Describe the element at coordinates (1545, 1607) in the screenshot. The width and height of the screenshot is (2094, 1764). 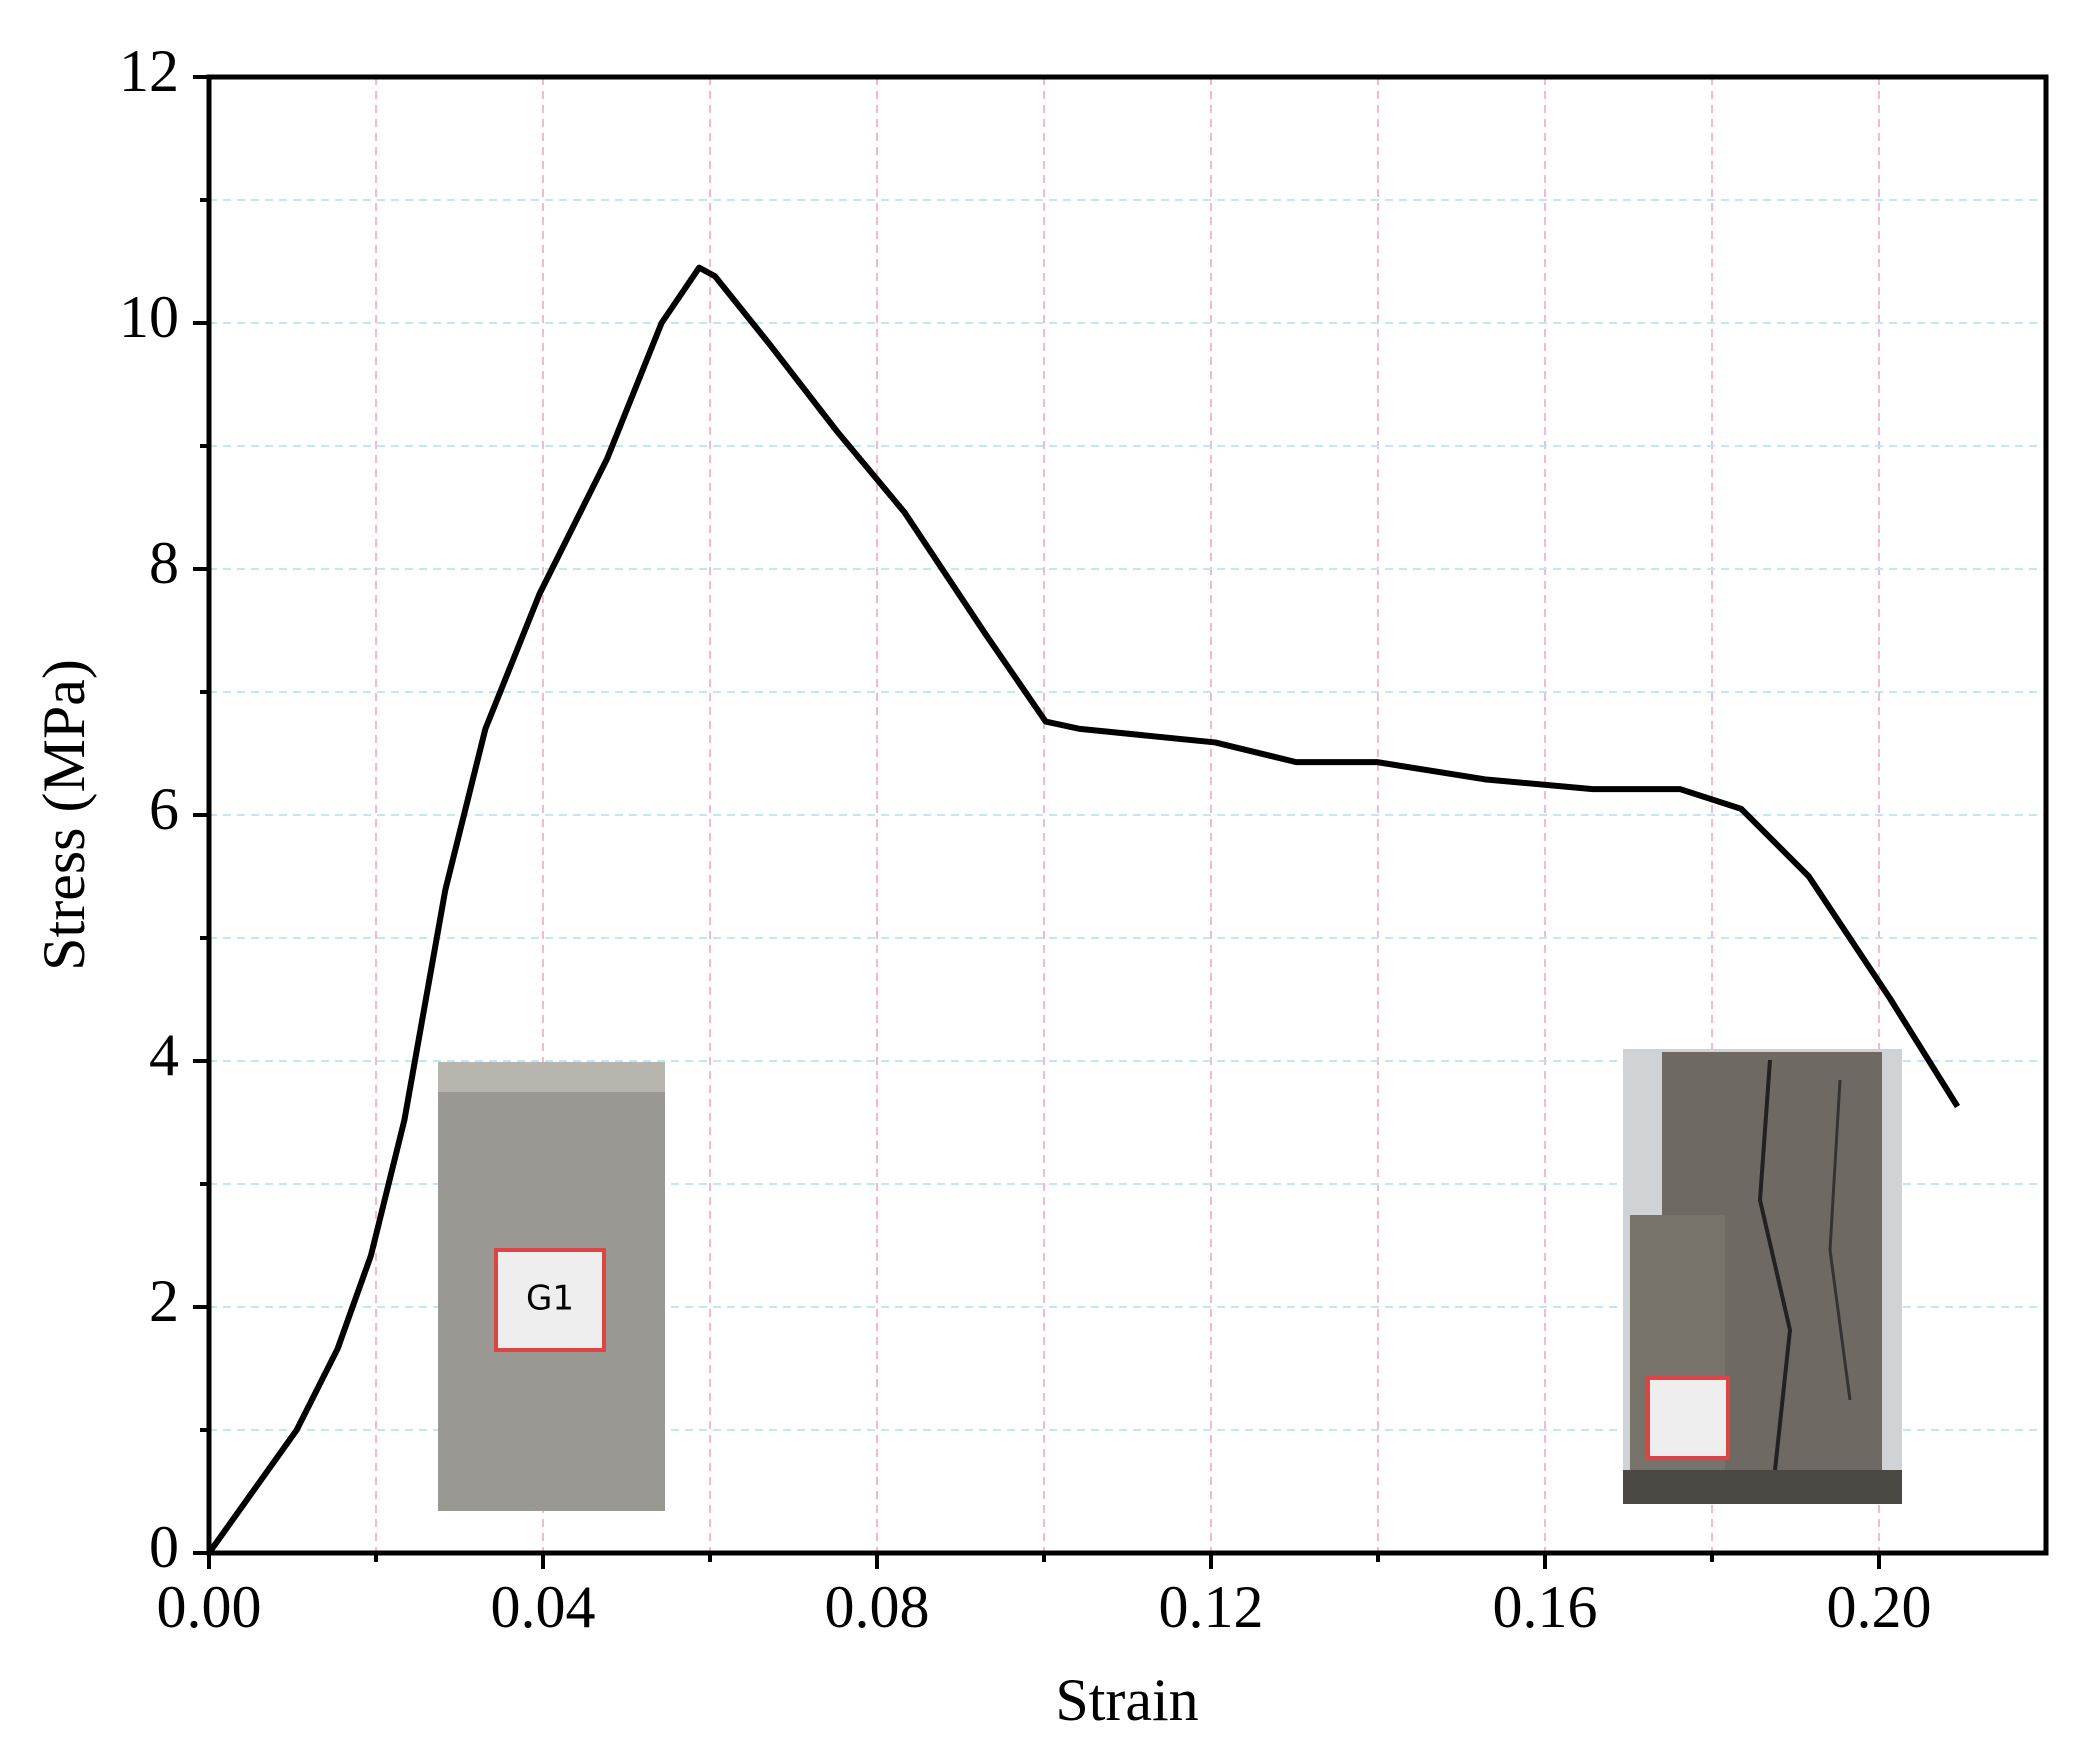
I see `x-tick-label: 0.16` at that location.